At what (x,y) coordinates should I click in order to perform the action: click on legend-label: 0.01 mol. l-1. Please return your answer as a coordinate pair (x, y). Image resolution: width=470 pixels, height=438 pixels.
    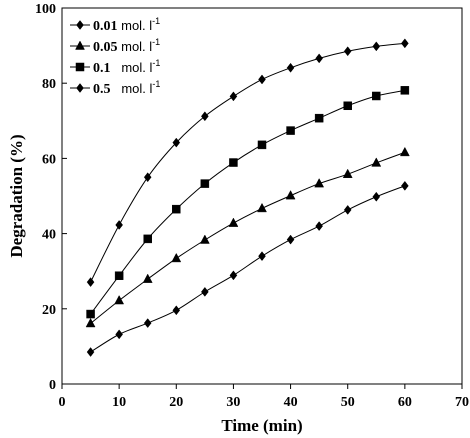
    Looking at the image, I should click on (126, 25).